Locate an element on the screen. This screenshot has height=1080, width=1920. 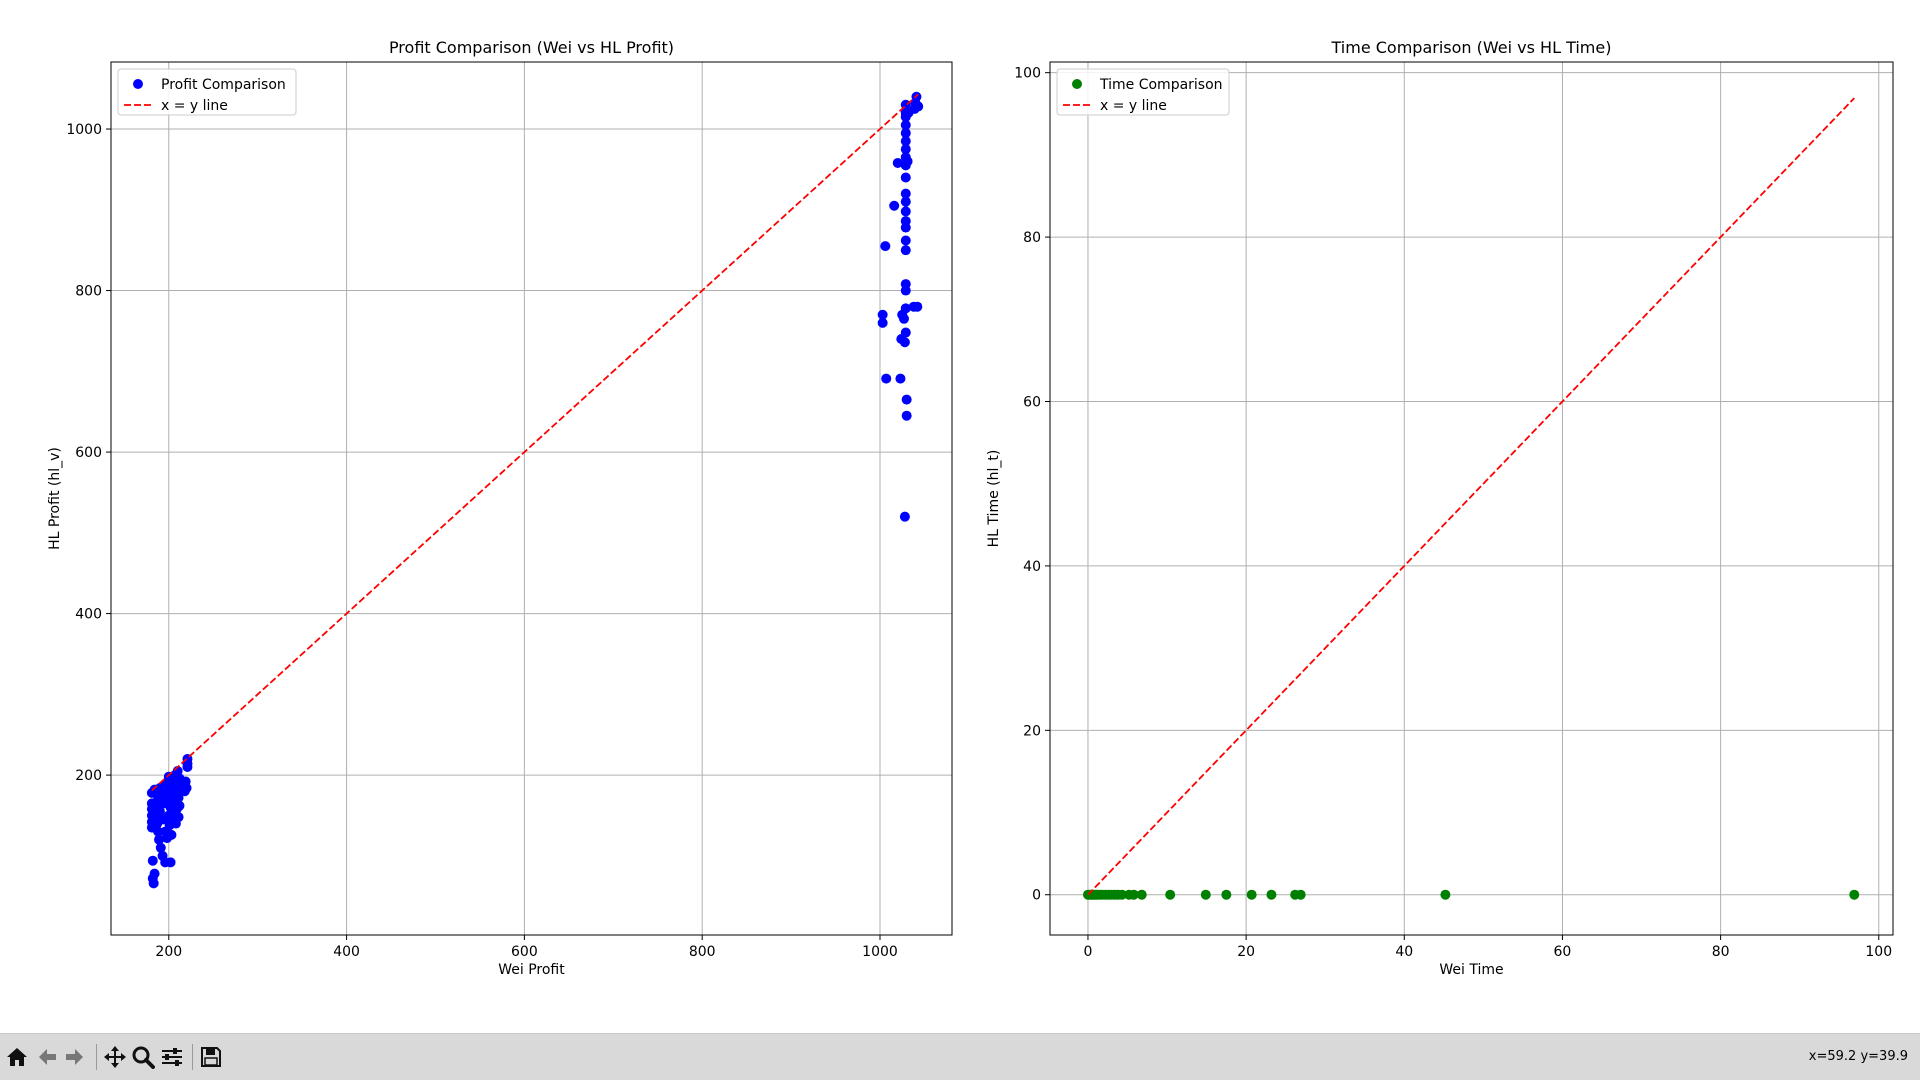
pan-icon is located at coordinates (115, 1057).